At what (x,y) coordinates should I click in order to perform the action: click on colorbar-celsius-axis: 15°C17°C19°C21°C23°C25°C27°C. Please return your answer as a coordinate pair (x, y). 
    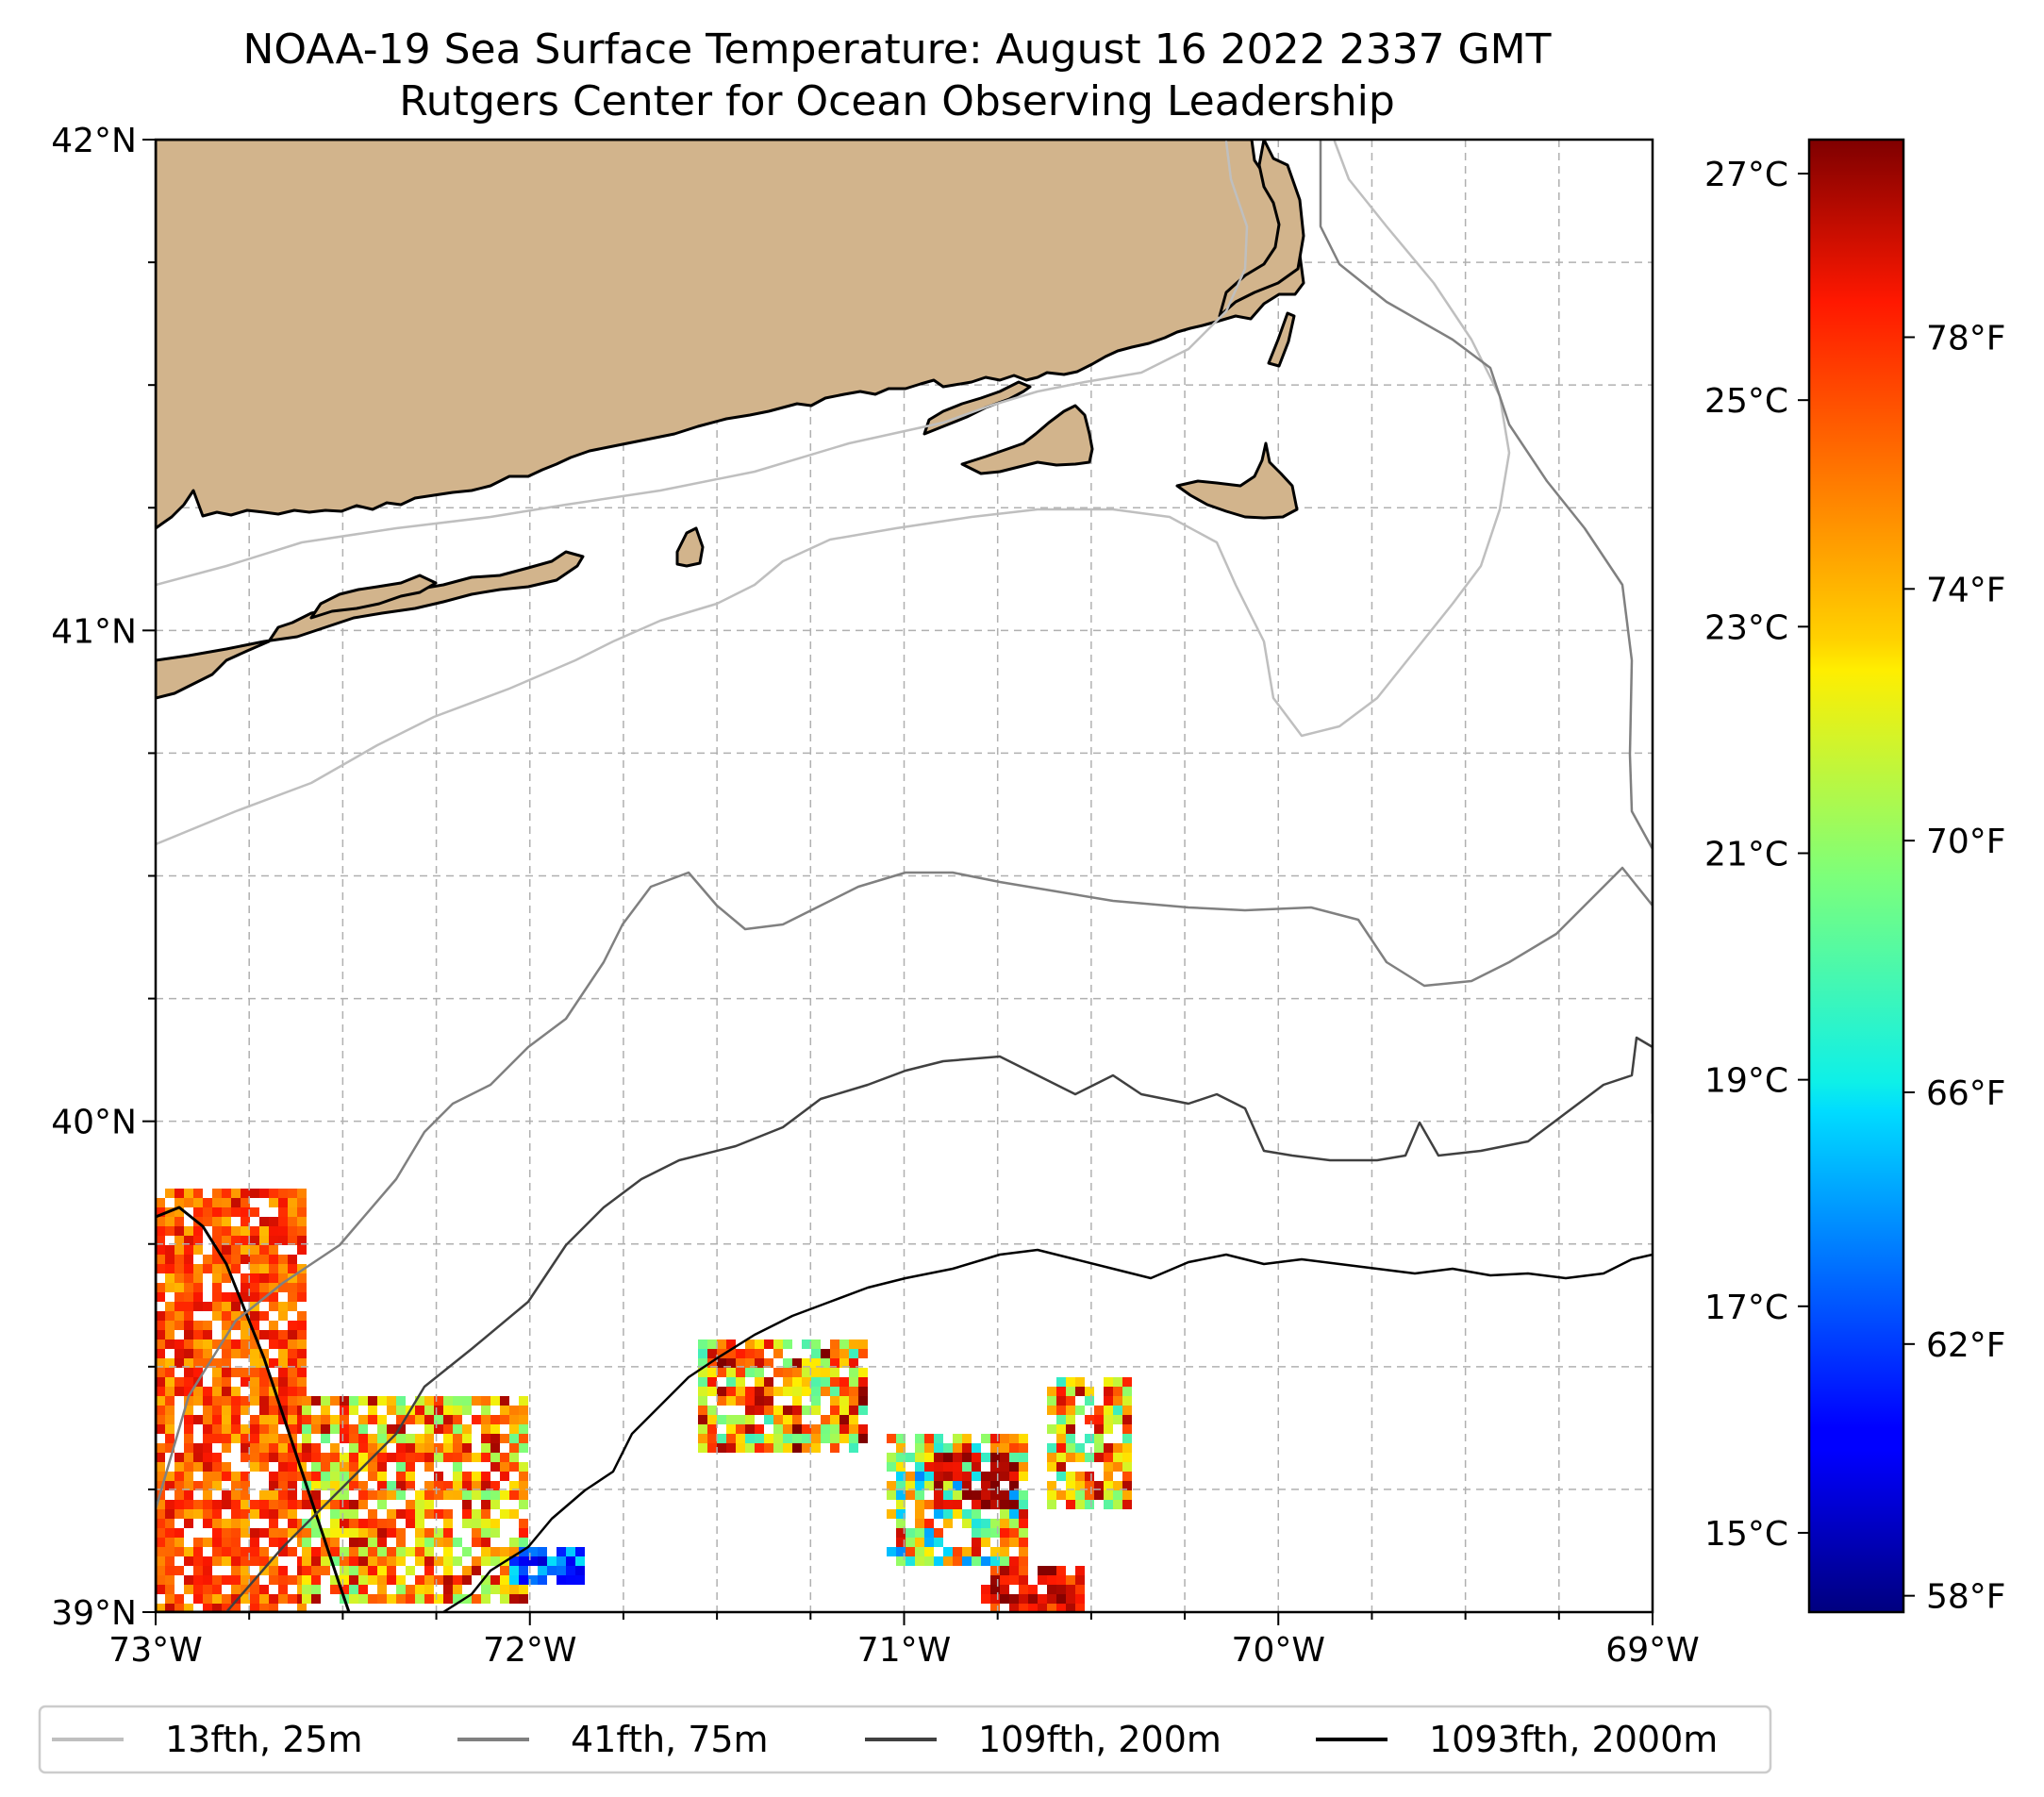
    Looking at the image, I should click on (1756, 855).